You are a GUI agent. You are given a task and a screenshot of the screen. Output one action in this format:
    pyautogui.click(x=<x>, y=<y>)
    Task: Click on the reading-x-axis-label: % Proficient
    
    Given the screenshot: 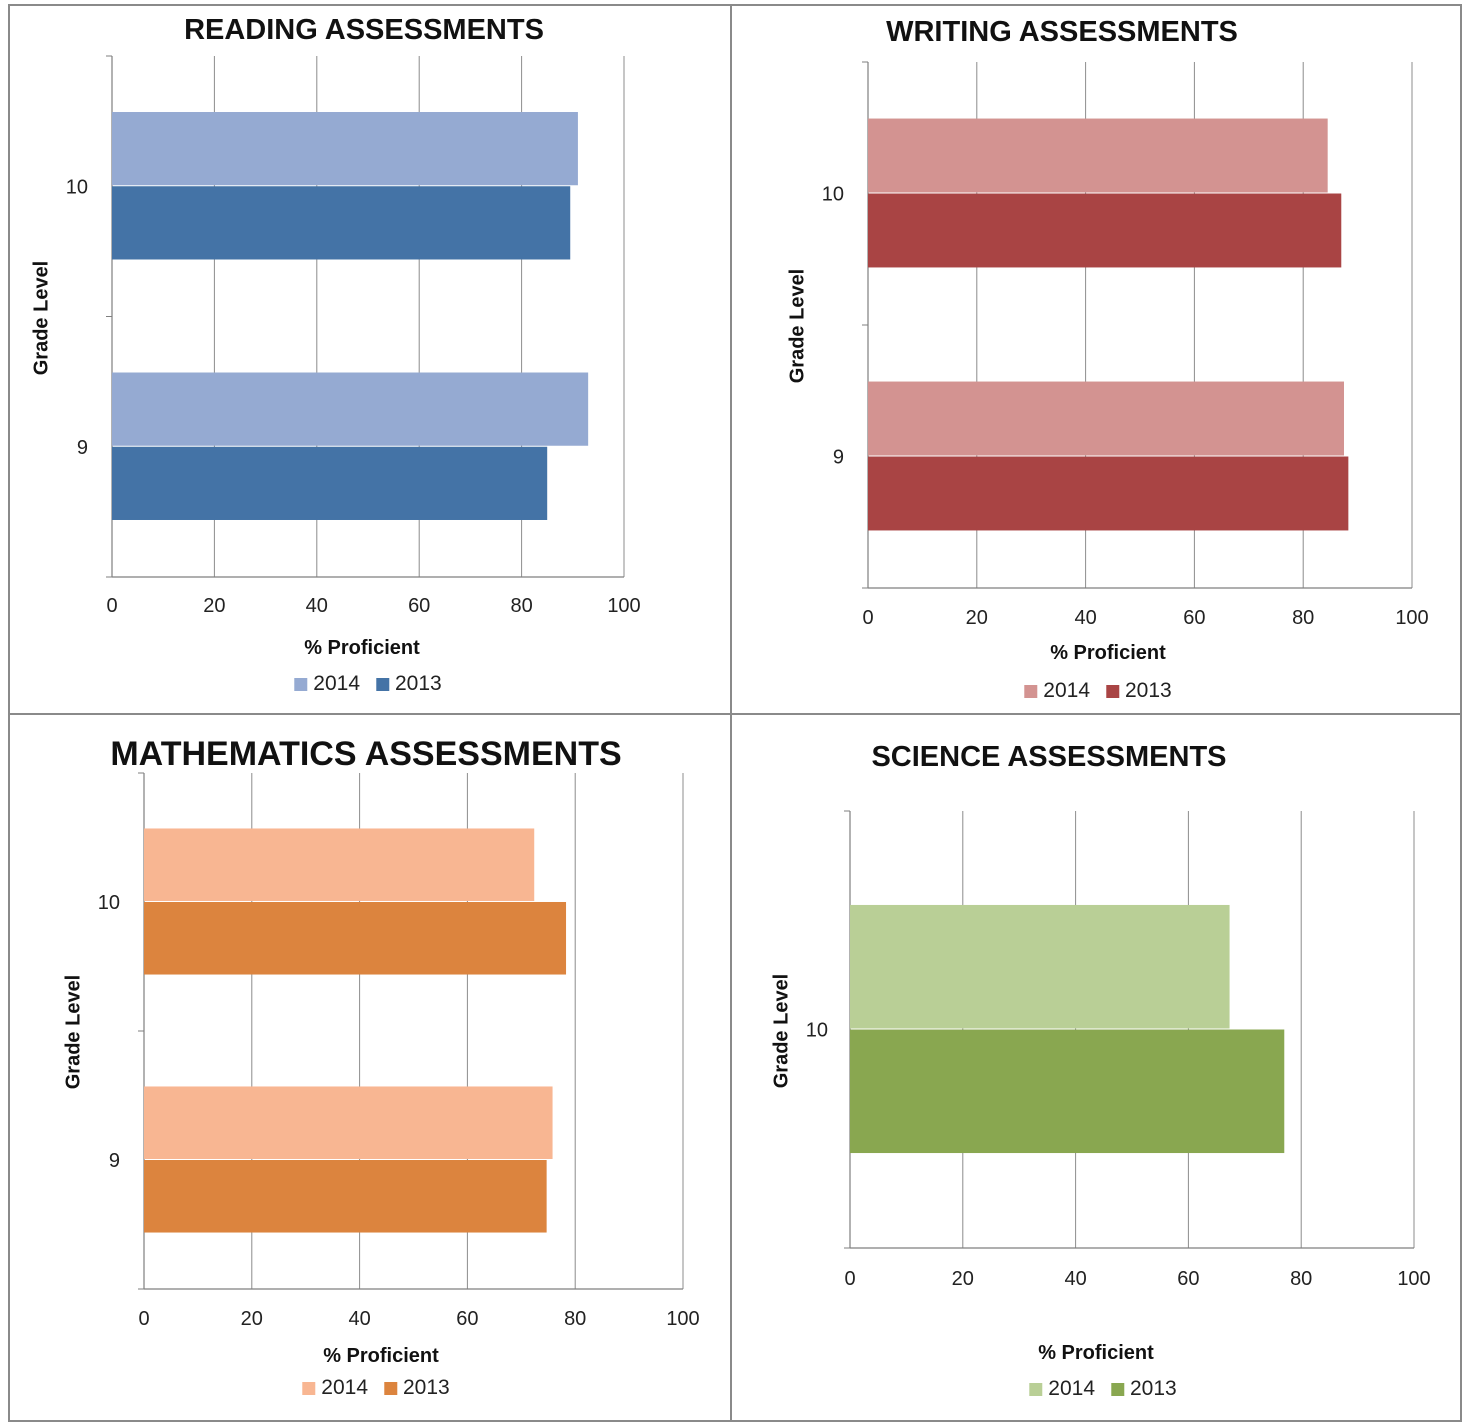 What is the action you would take?
    pyautogui.click(x=362, y=648)
    